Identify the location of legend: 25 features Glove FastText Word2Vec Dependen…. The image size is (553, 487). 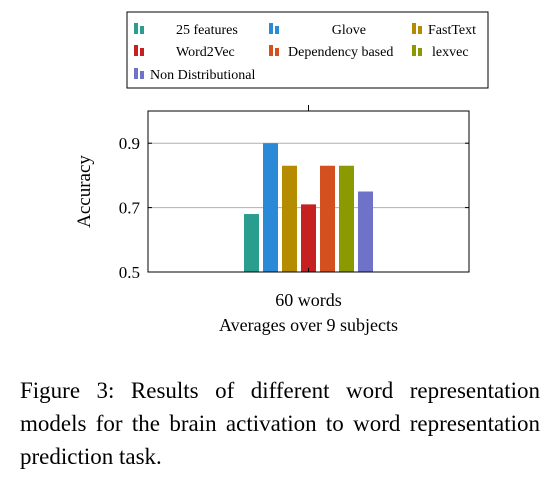
(307, 50).